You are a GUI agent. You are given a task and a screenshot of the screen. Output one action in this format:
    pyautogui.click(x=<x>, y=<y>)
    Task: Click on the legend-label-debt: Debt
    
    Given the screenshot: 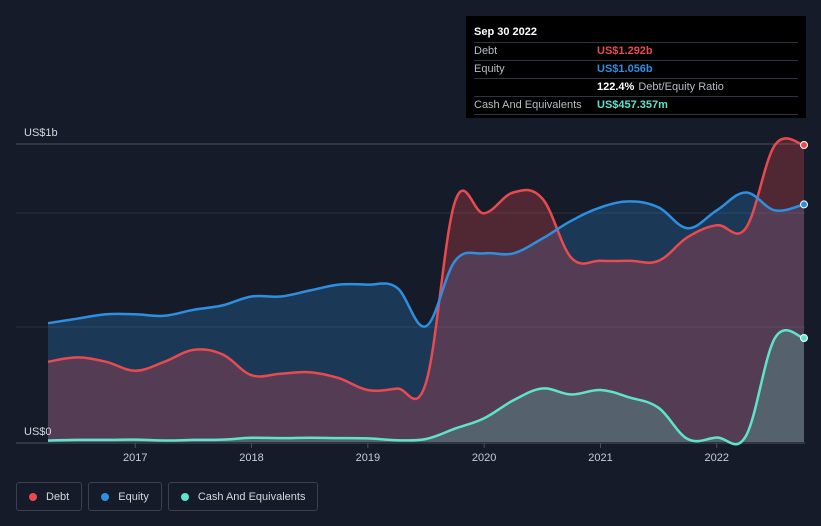 What is the action you would take?
    pyautogui.click(x=58, y=496)
    